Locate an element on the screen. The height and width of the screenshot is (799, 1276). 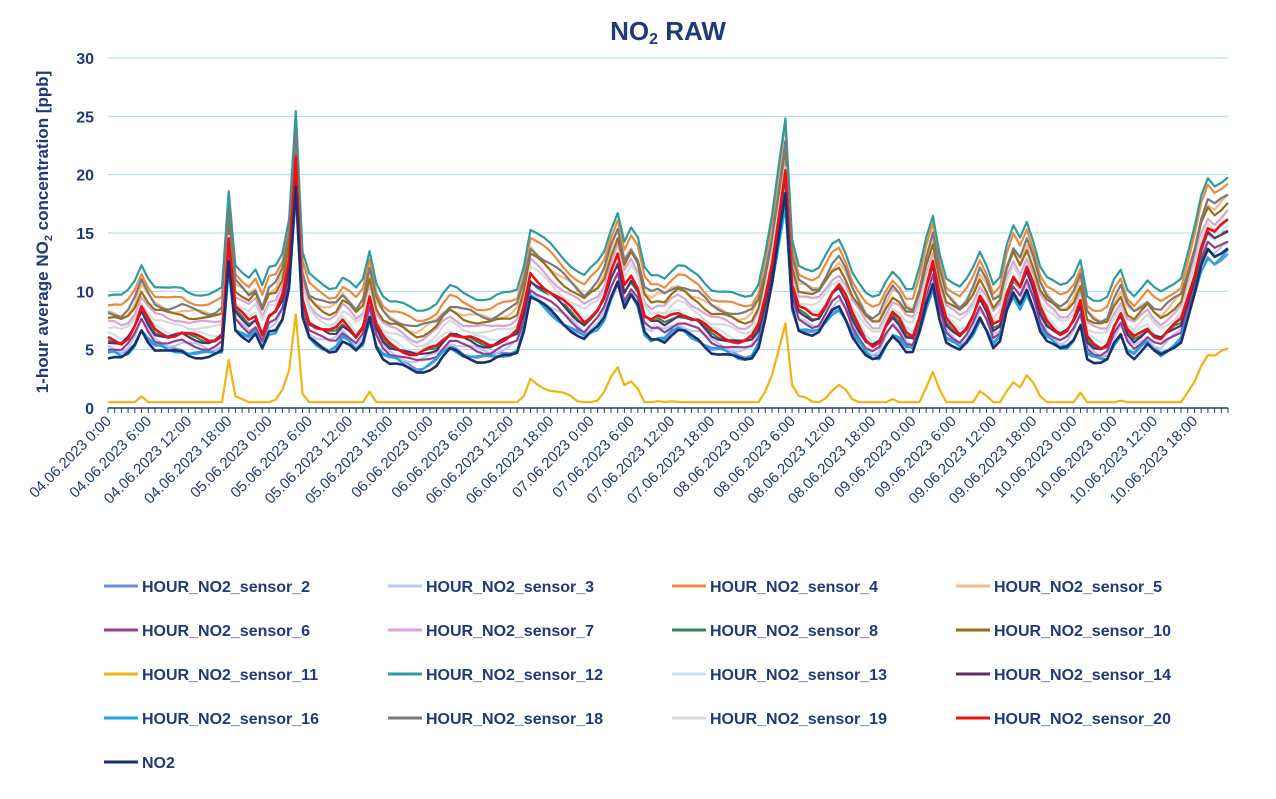
y-tick-label-25: 25 is located at coordinates (85, 117).